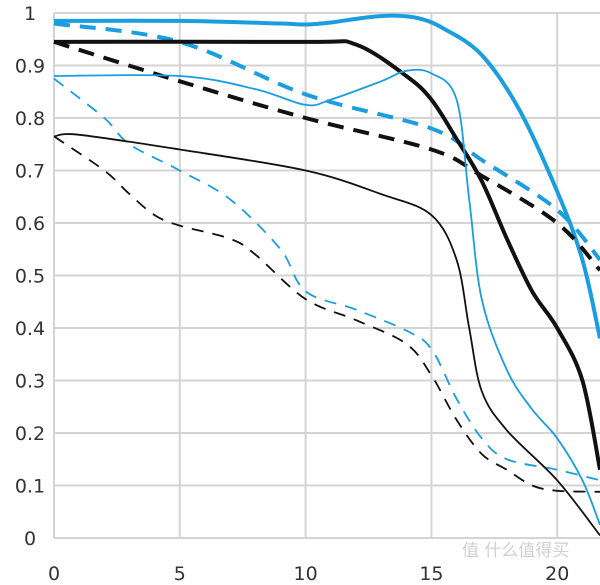  Describe the element at coordinates (30, 329) in the screenshot. I see `y-tick-label: 0.4` at that location.